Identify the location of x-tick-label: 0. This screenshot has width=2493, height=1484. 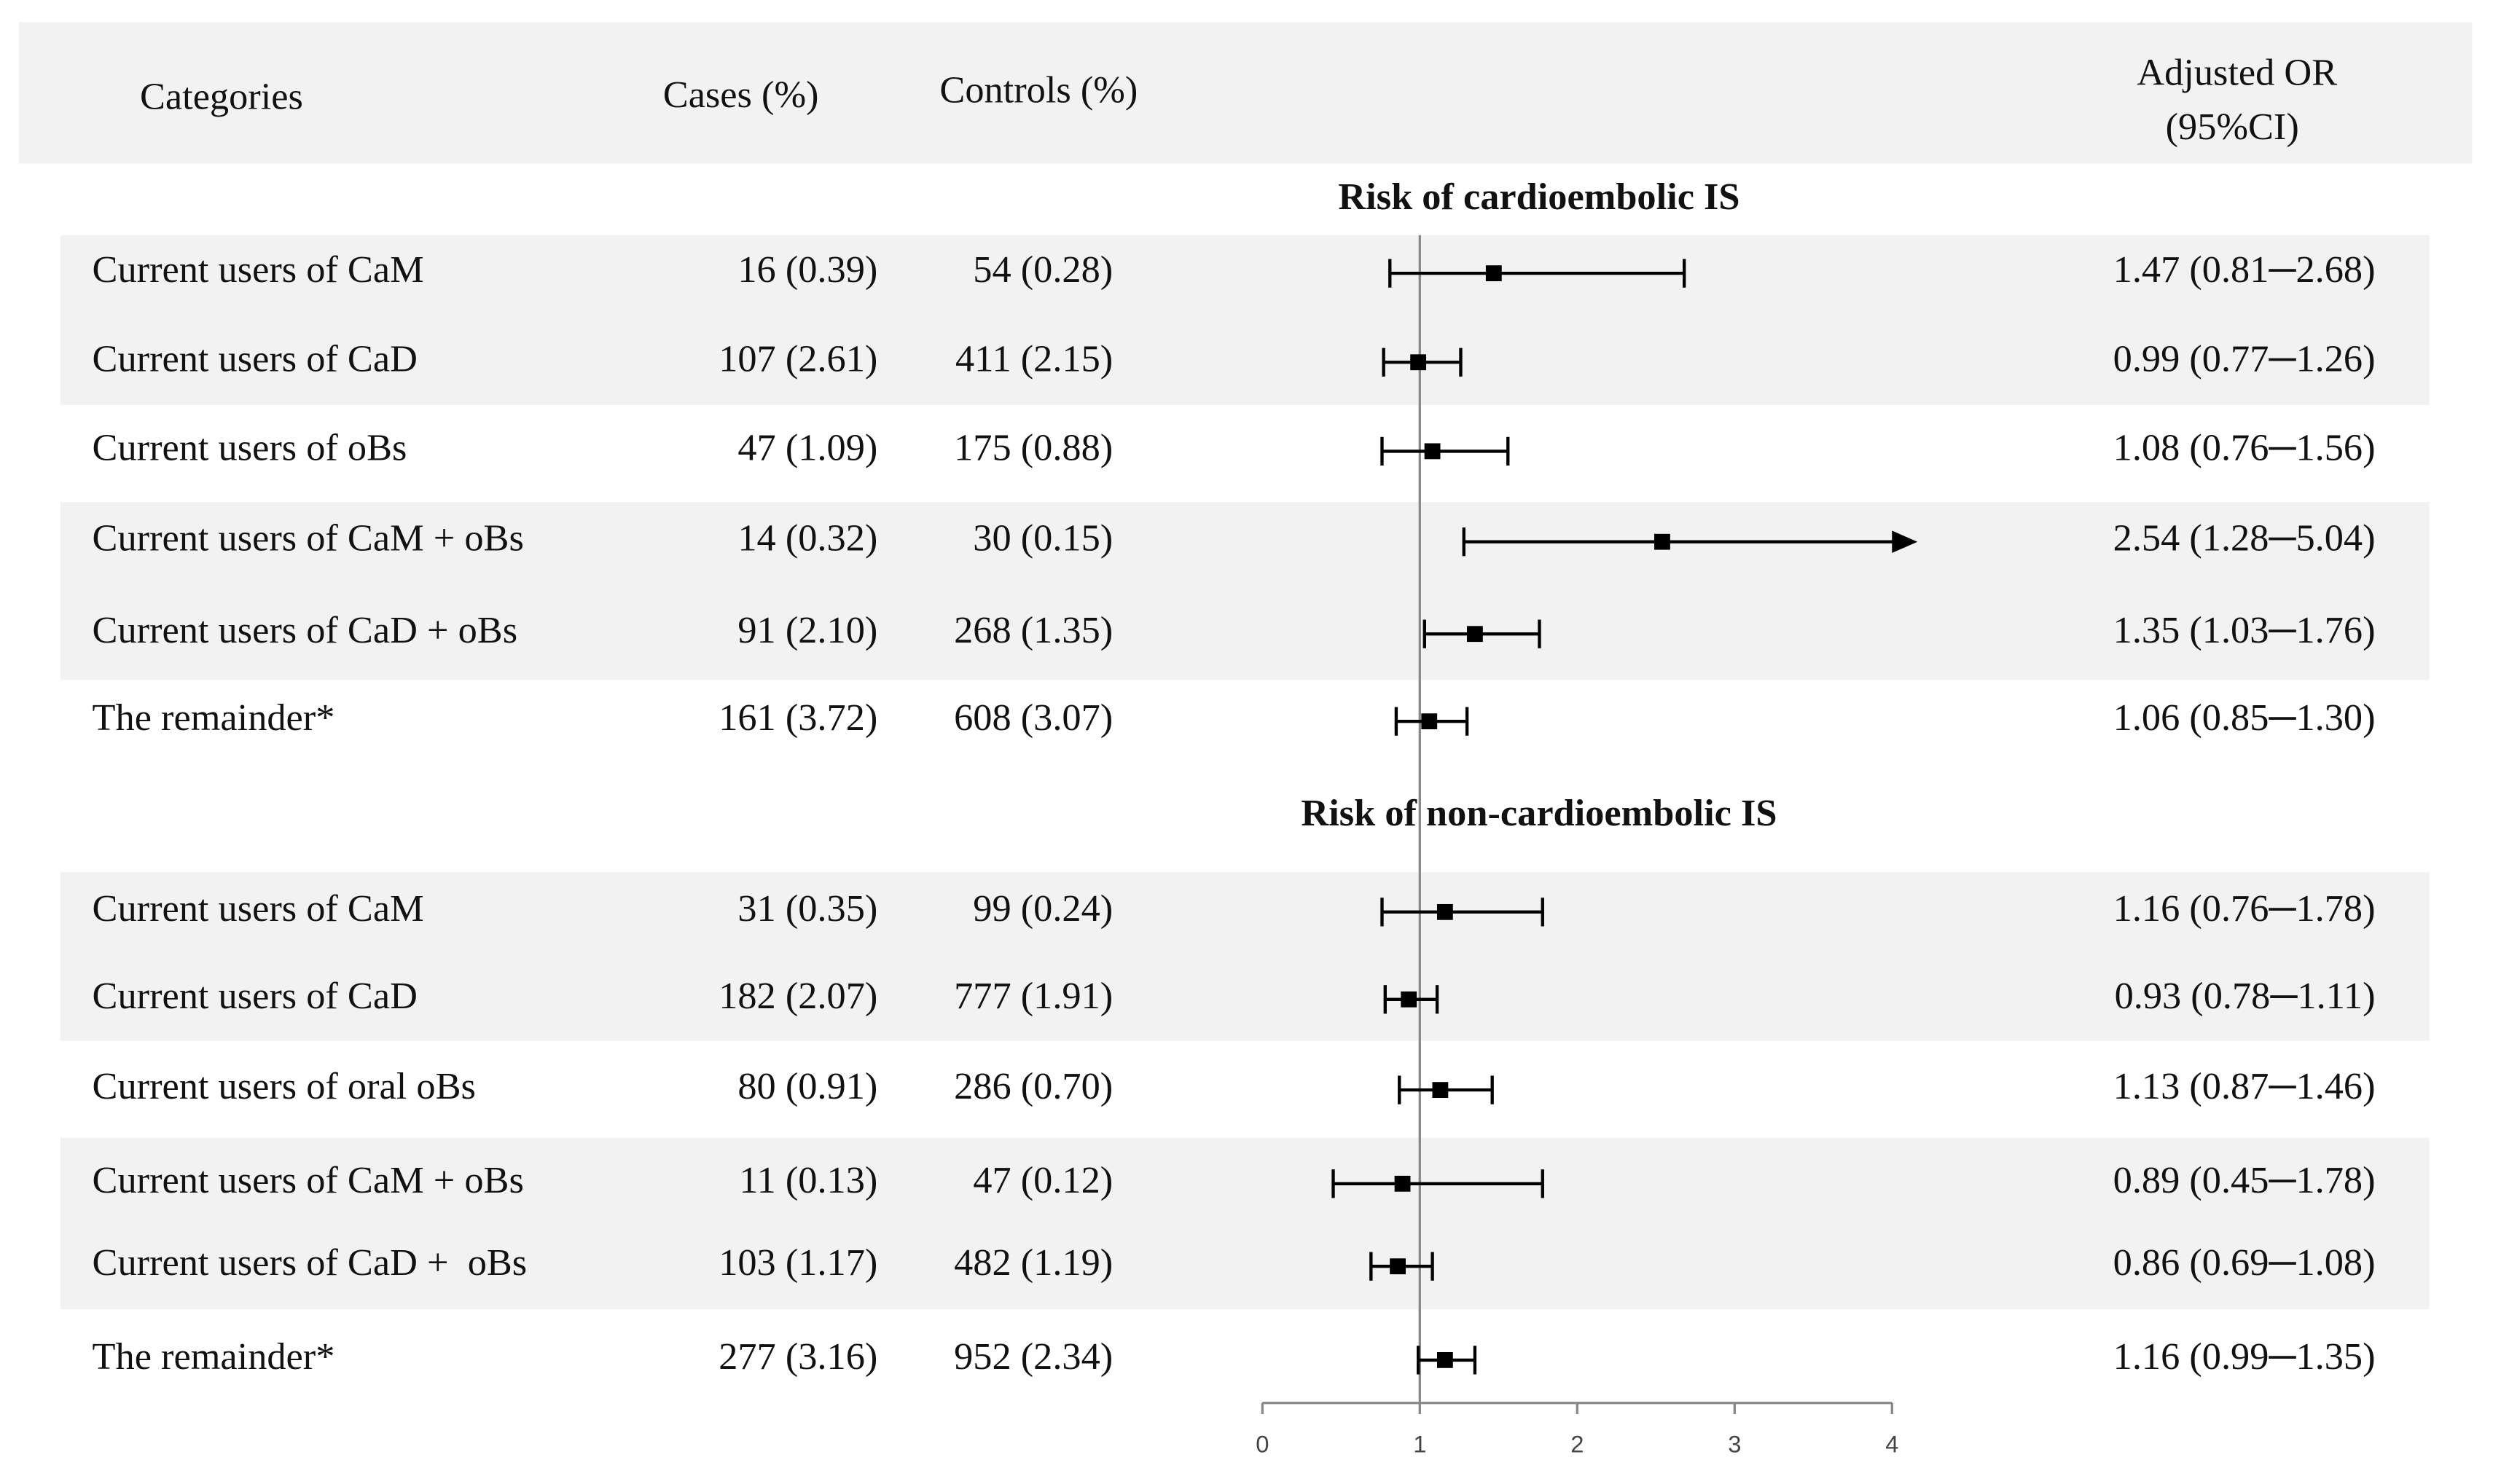
(1263, 1443).